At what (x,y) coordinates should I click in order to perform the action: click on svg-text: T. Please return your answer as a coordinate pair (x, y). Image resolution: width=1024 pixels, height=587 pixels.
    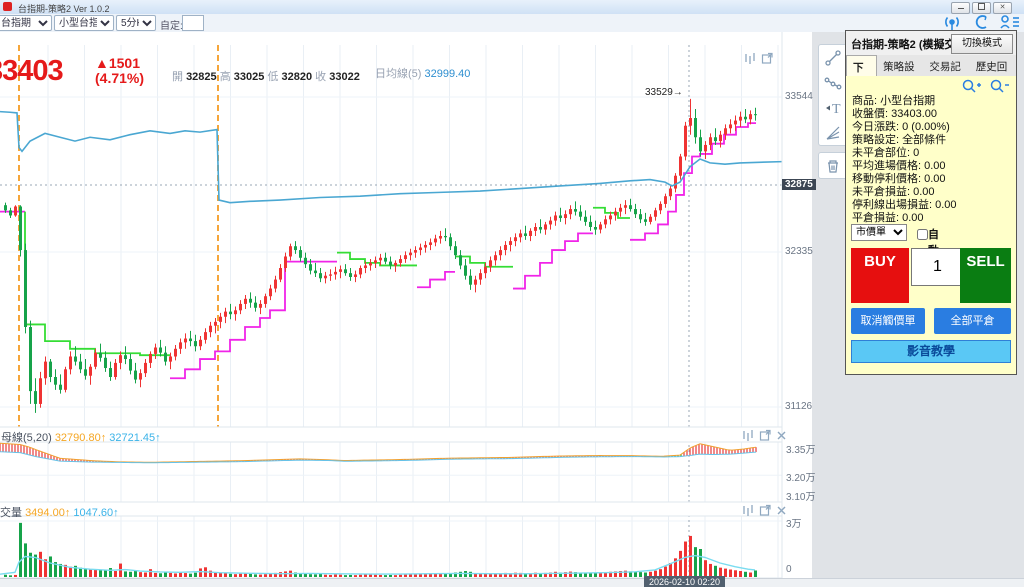
    Looking at the image, I should click on (836, 109).